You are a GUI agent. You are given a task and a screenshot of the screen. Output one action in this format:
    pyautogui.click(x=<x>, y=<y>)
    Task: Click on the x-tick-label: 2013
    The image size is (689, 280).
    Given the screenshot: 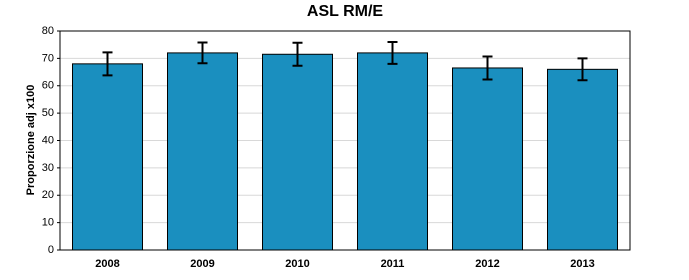 What is the action you would take?
    pyautogui.click(x=582, y=264)
    